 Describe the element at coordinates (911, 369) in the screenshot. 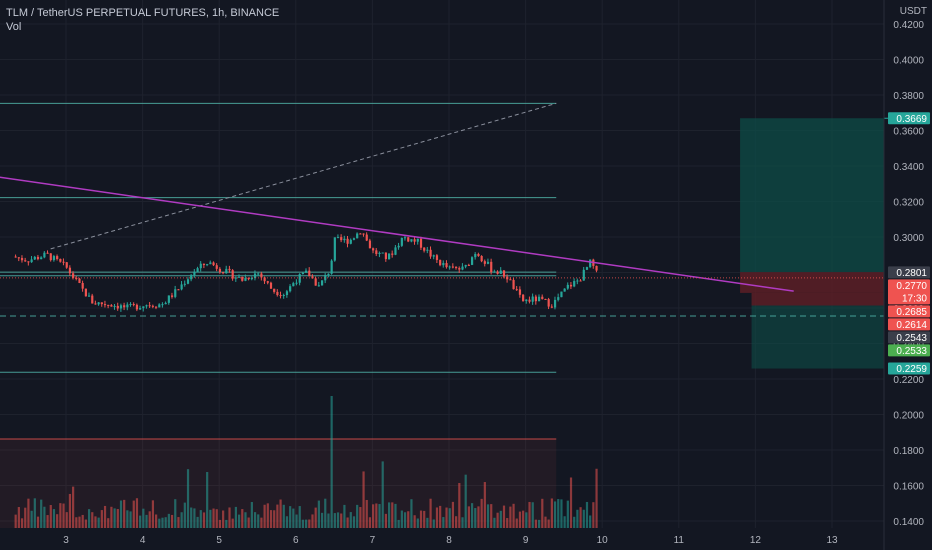

I see `price-label: 0.2259` at that location.